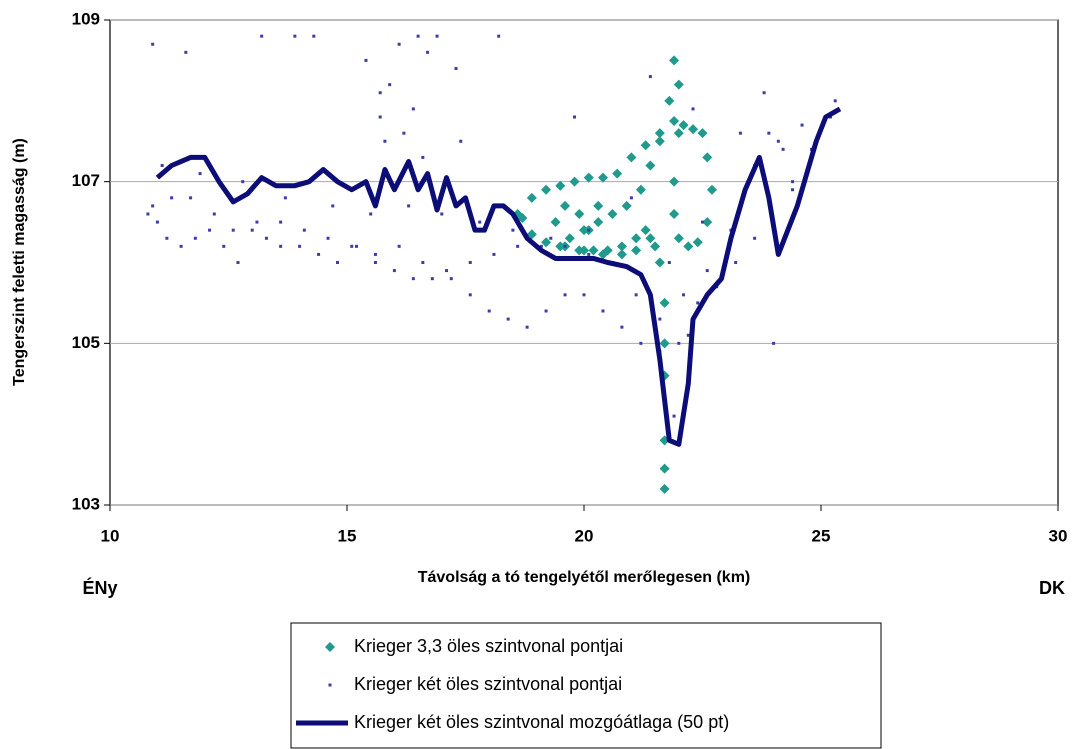 The width and height of the screenshot is (1075, 749). What do you see at coordinates (1058, 535) in the screenshot?
I see `x-tick-label: 30` at bounding box center [1058, 535].